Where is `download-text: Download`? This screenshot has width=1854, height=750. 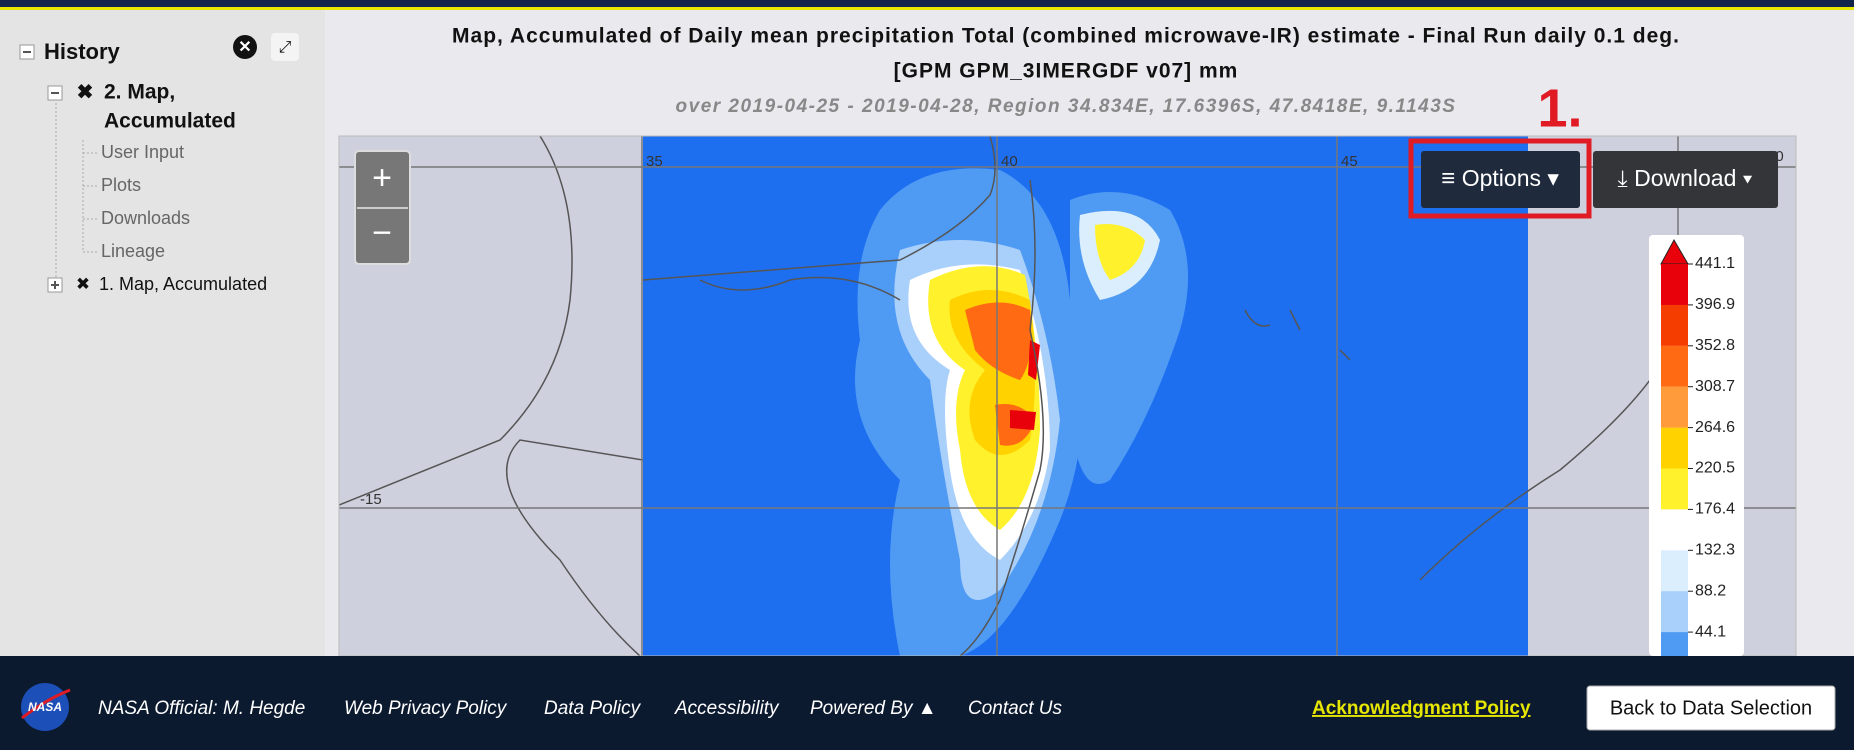 download-text: Download is located at coordinates (1685, 178).